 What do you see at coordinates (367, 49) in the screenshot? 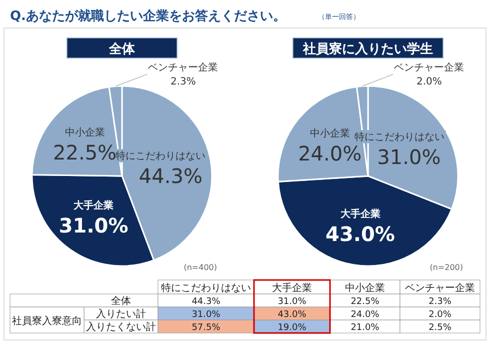
I see `chart-title: 社員寮に入りたい学生` at bounding box center [367, 49].